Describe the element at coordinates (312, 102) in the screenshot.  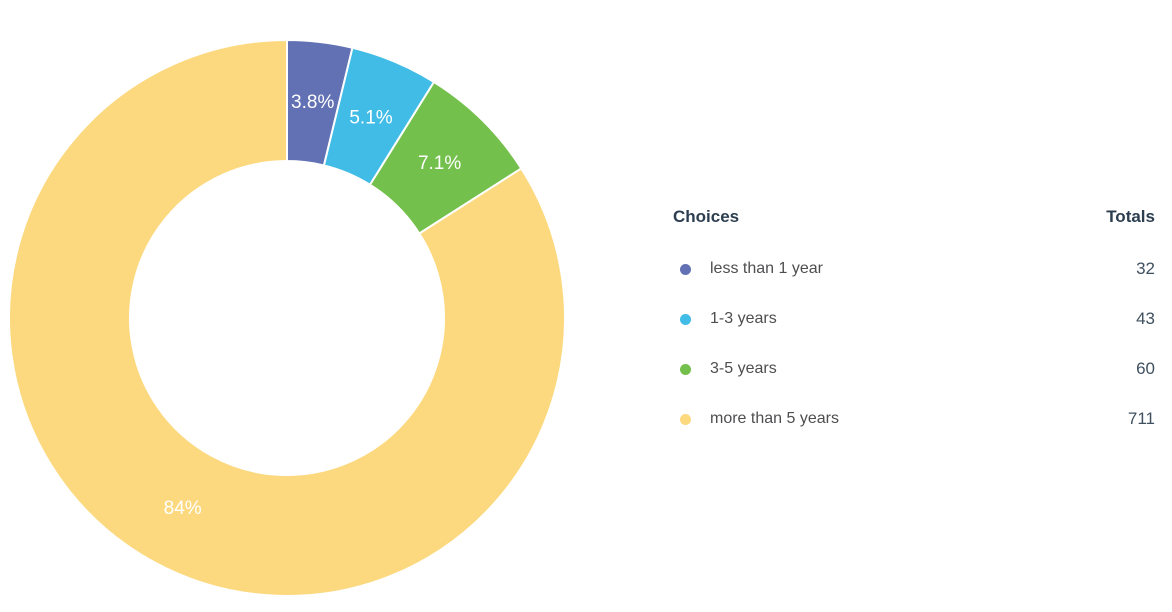
I see `donut-percent-label: 3.8%` at that location.